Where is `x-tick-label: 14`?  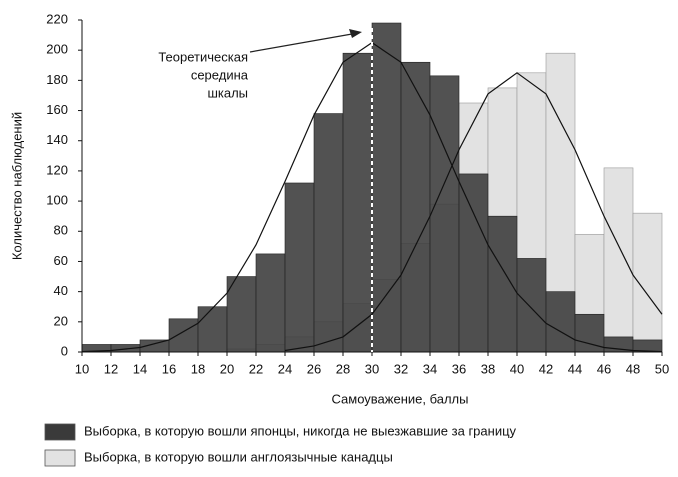
x-tick-label: 14 is located at coordinates (140, 368).